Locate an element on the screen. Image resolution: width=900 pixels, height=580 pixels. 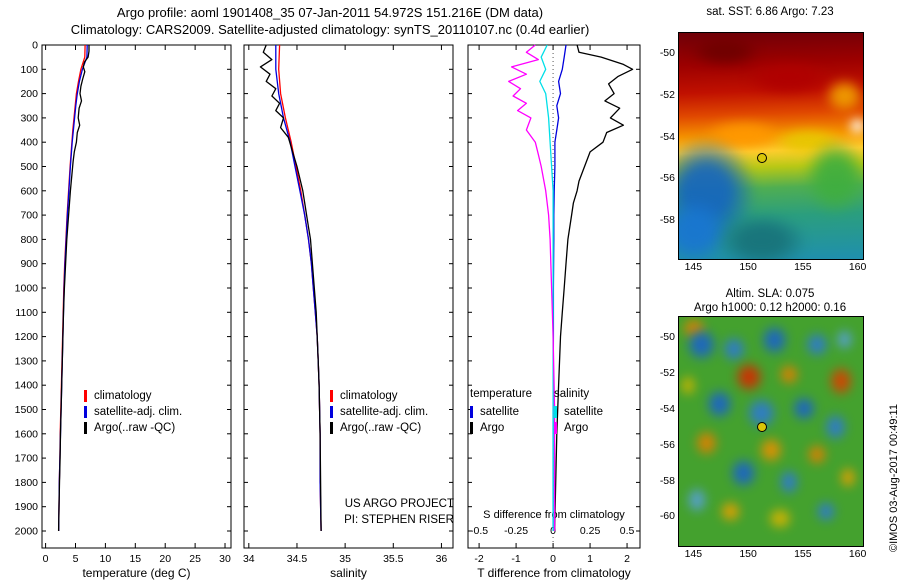
depth-tick-label: 900 is located at coordinates (29, 264).